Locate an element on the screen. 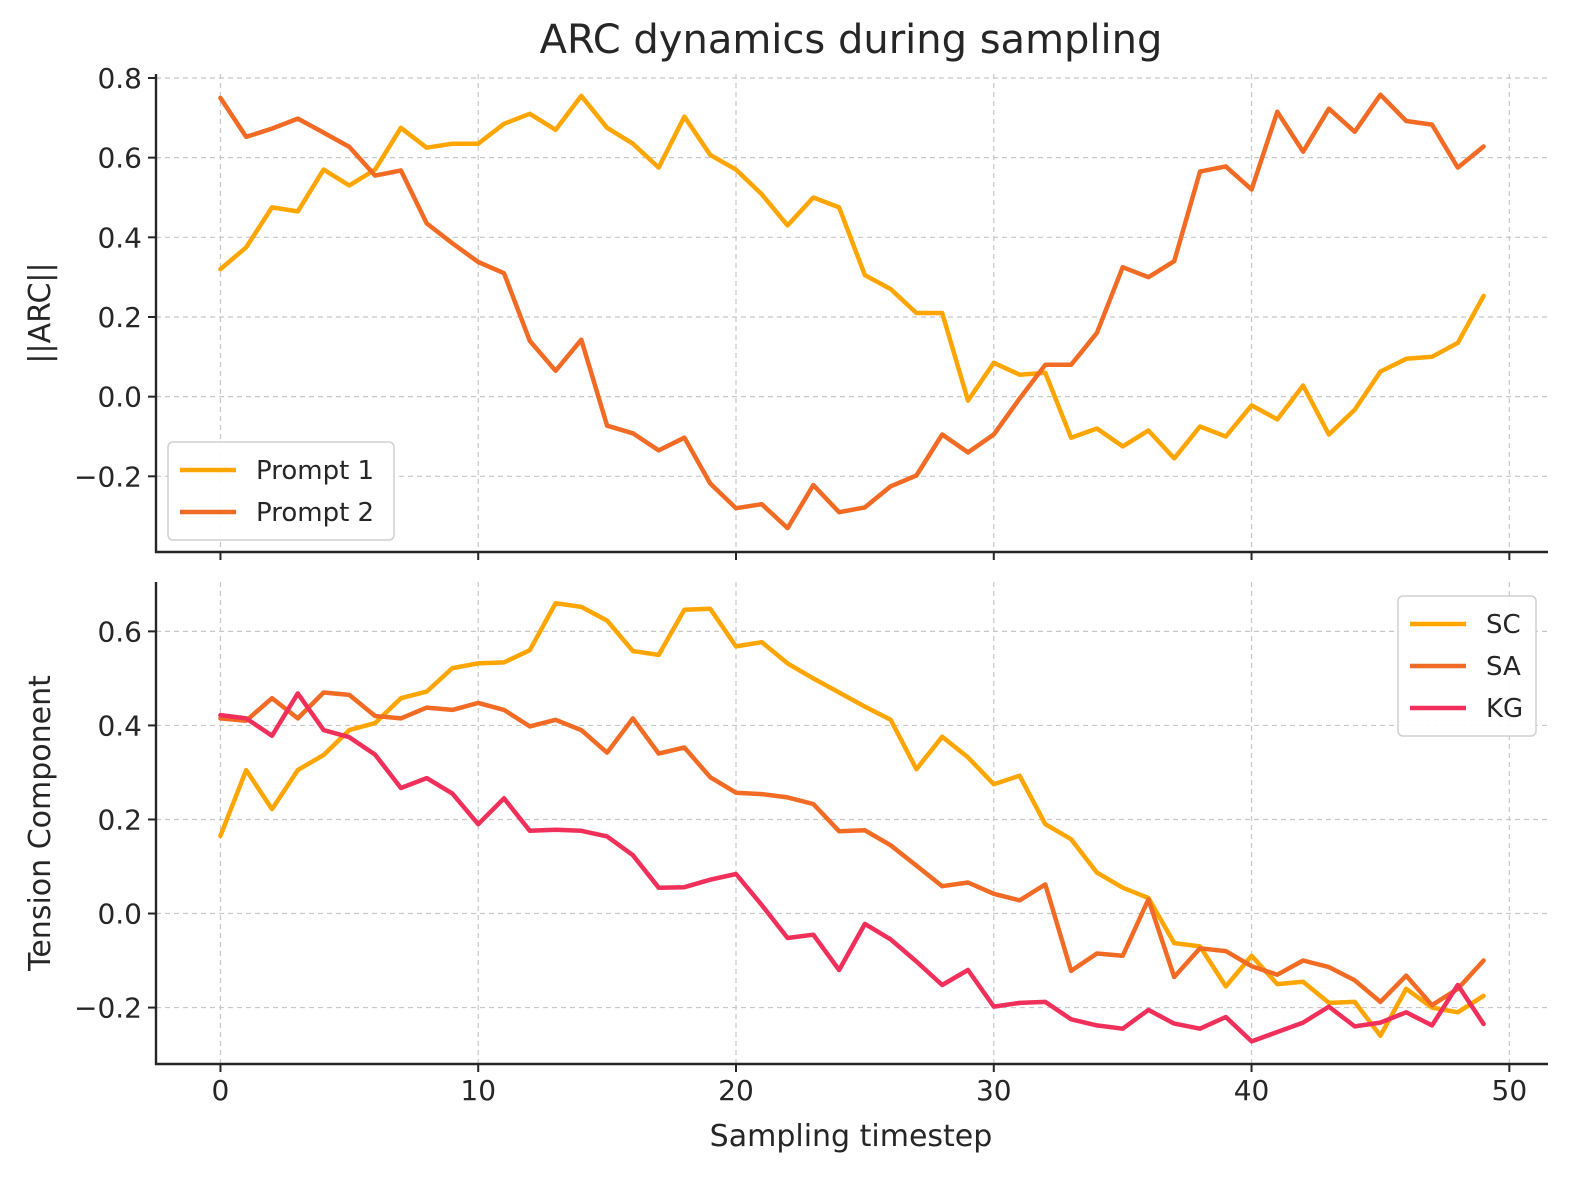 The height and width of the screenshot is (1184, 1580). bottom-x-tick-label: 40 is located at coordinates (1252, 1090).